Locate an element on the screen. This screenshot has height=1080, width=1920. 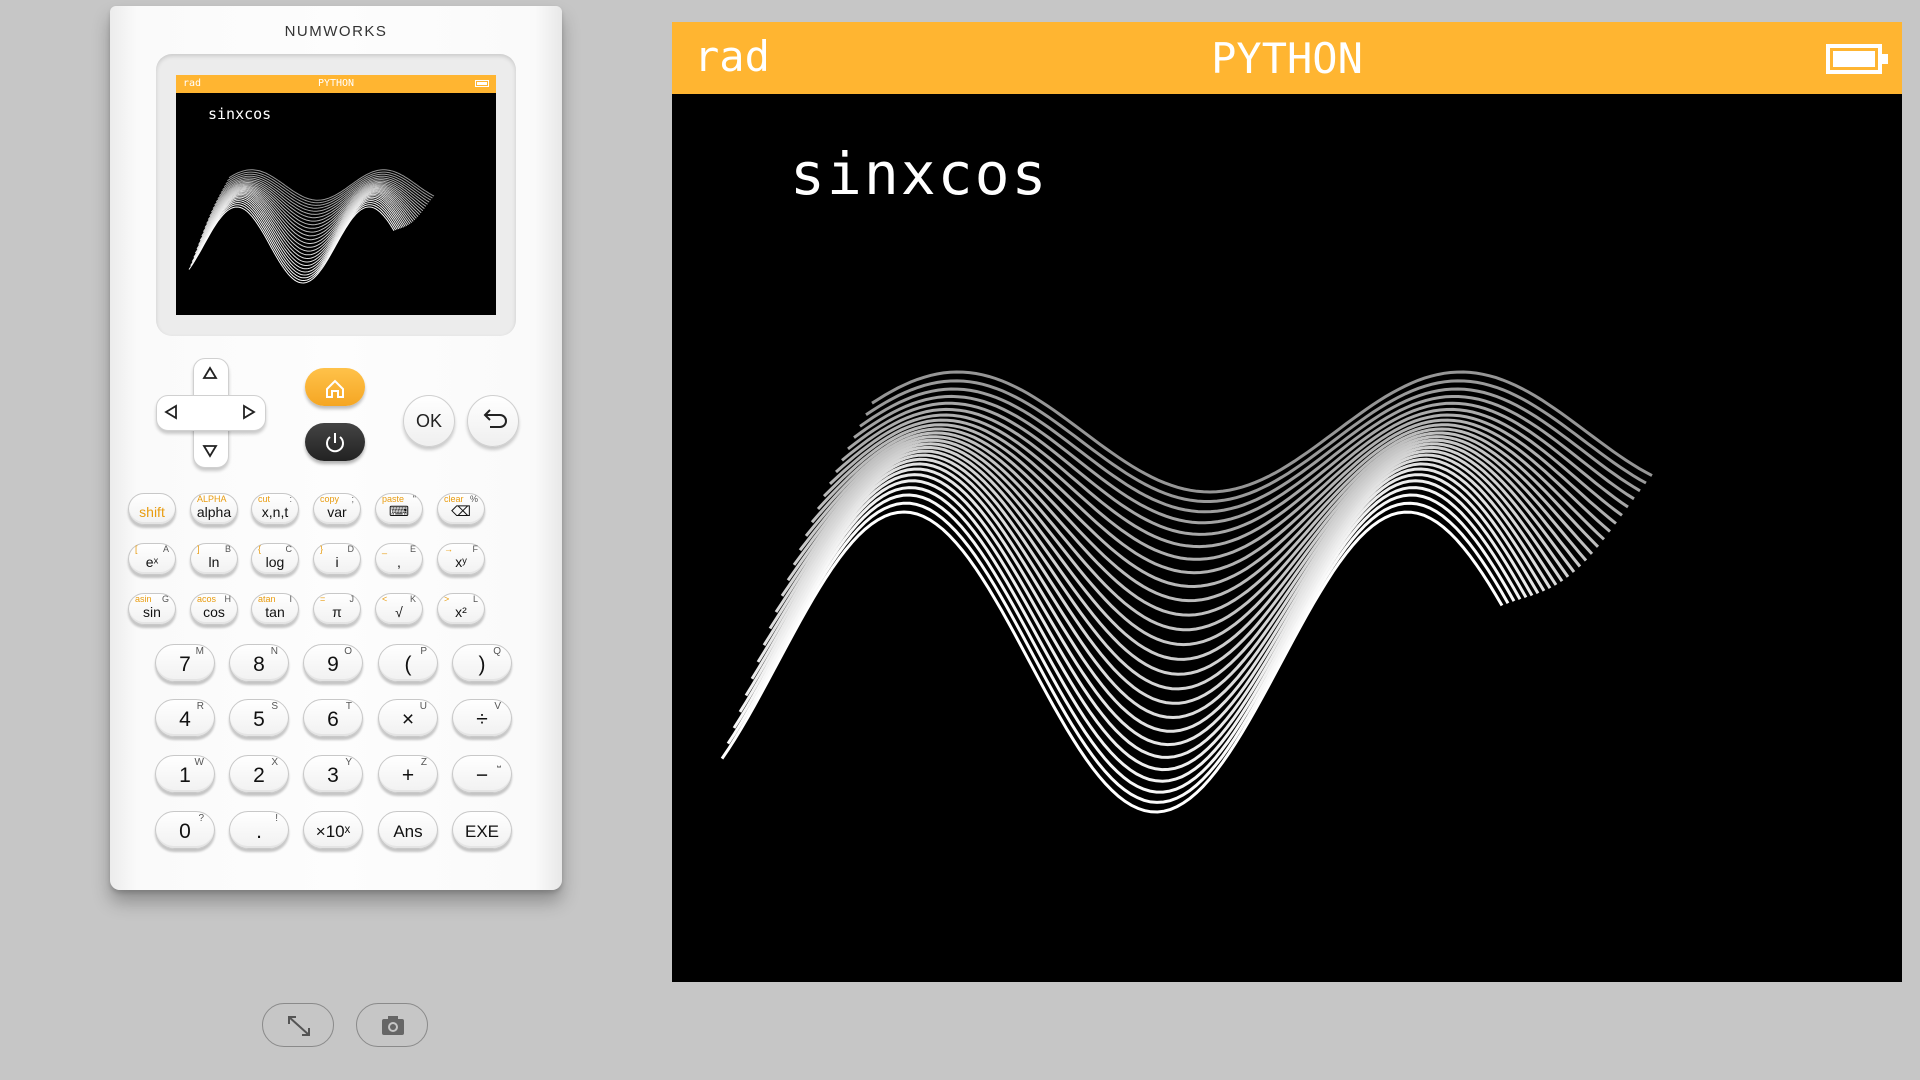
key-label: alpha is located at coordinates (214, 512).